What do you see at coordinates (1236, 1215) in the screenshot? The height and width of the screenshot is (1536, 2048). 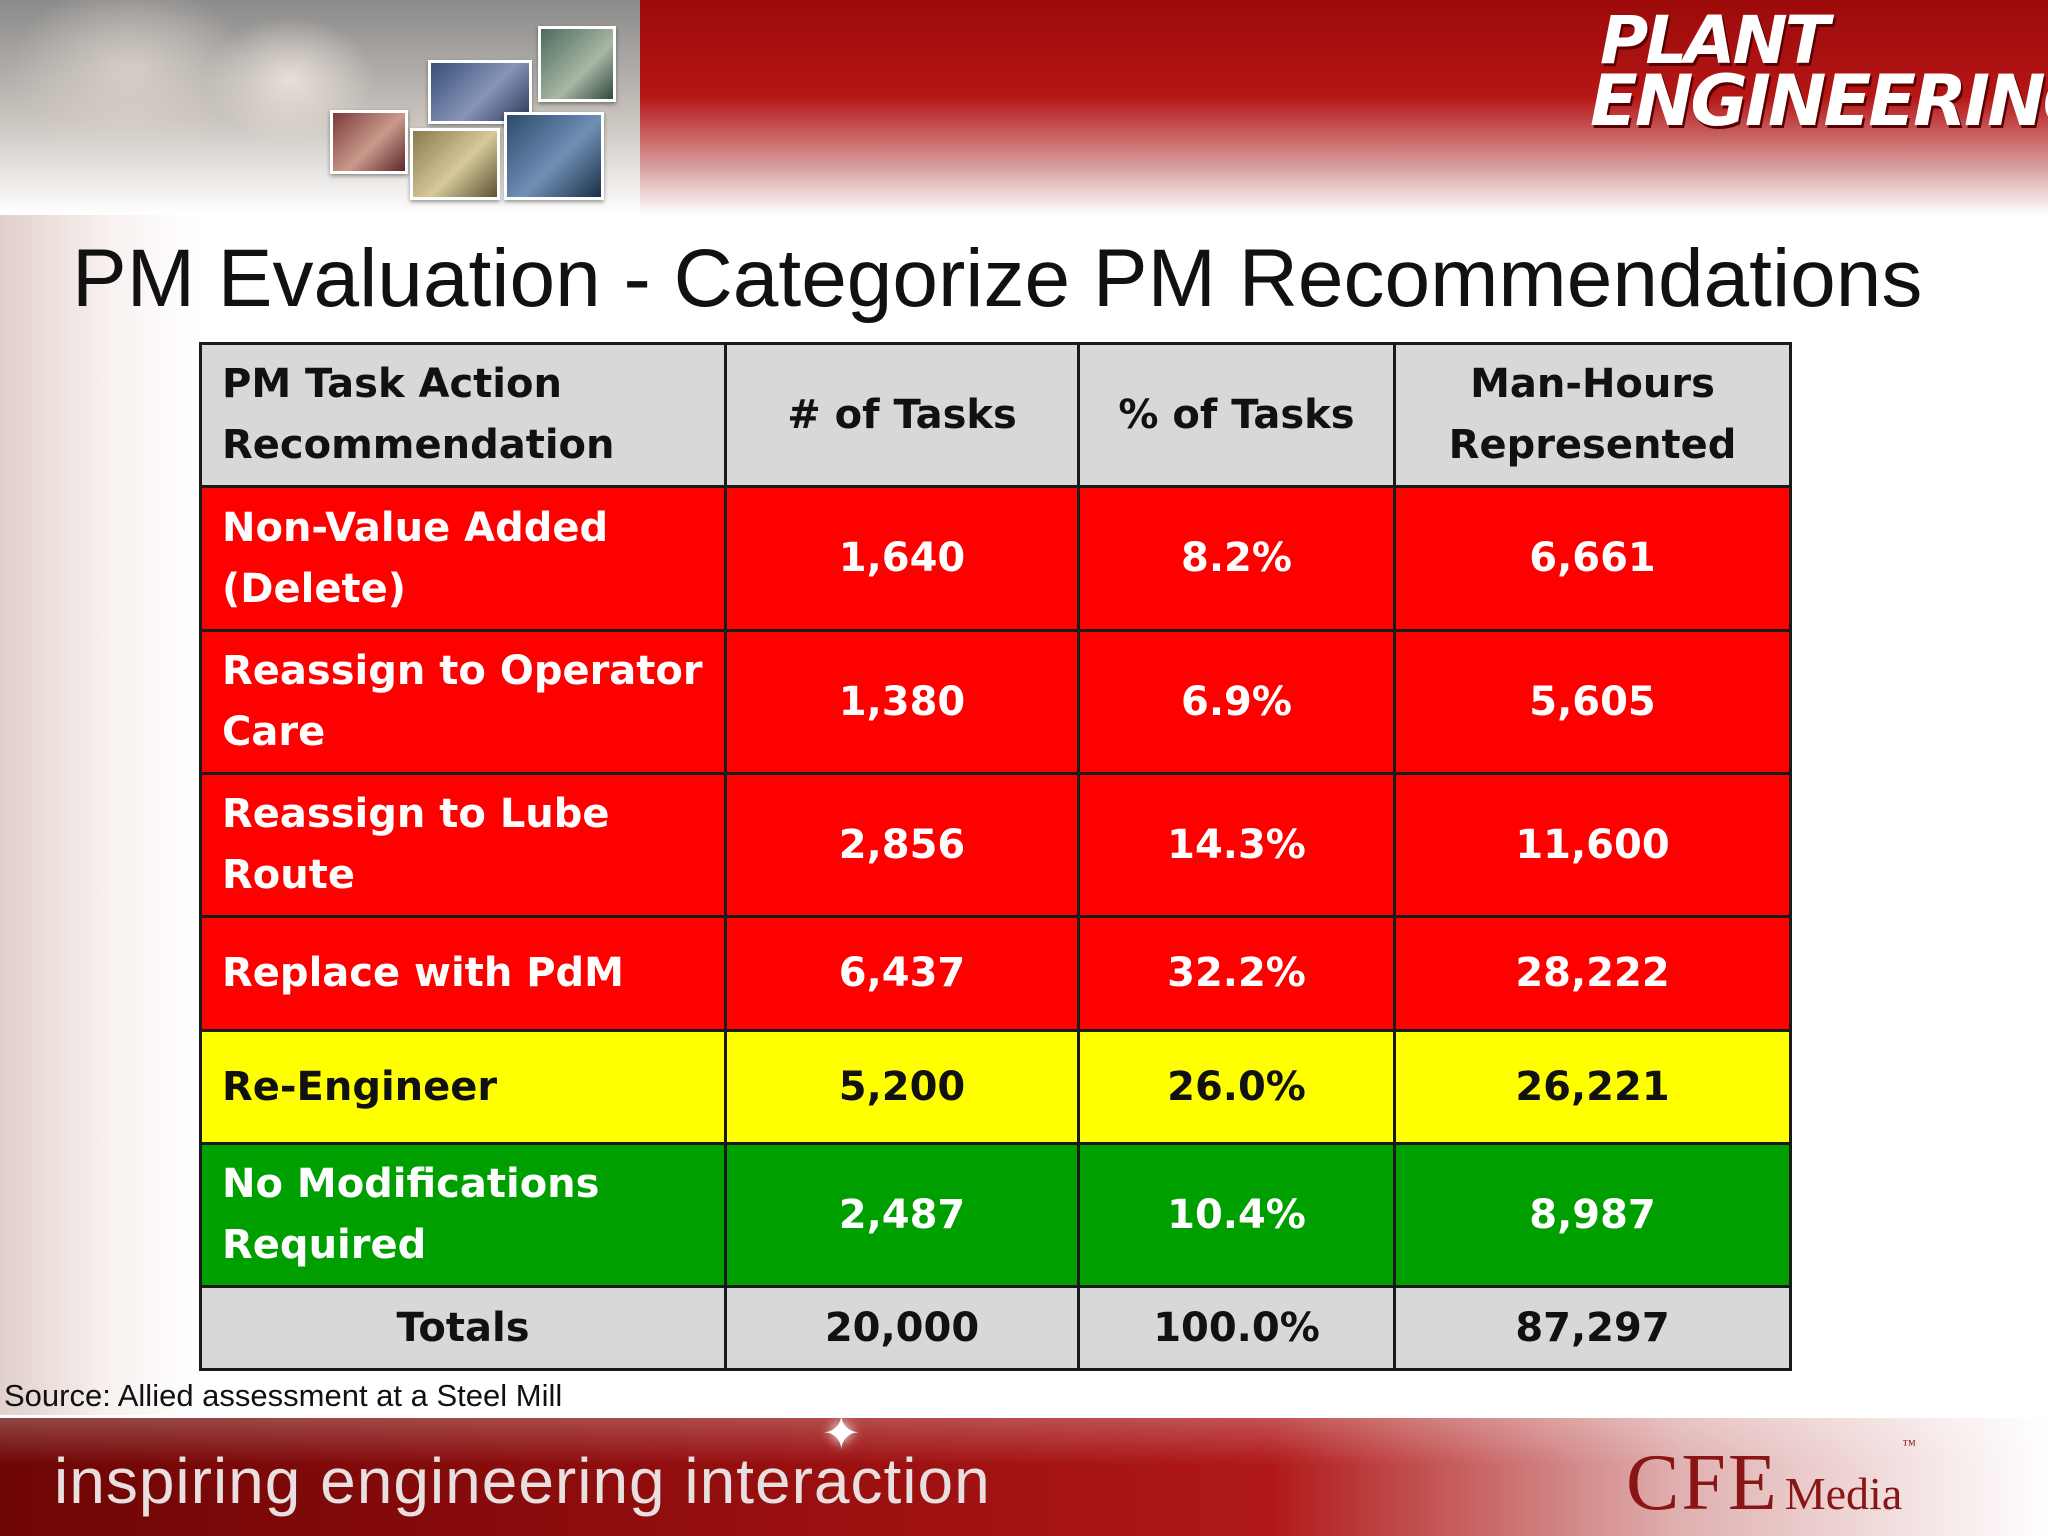 I see `task-percent-cell: 10.4%` at bounding box center [1236, 1215].